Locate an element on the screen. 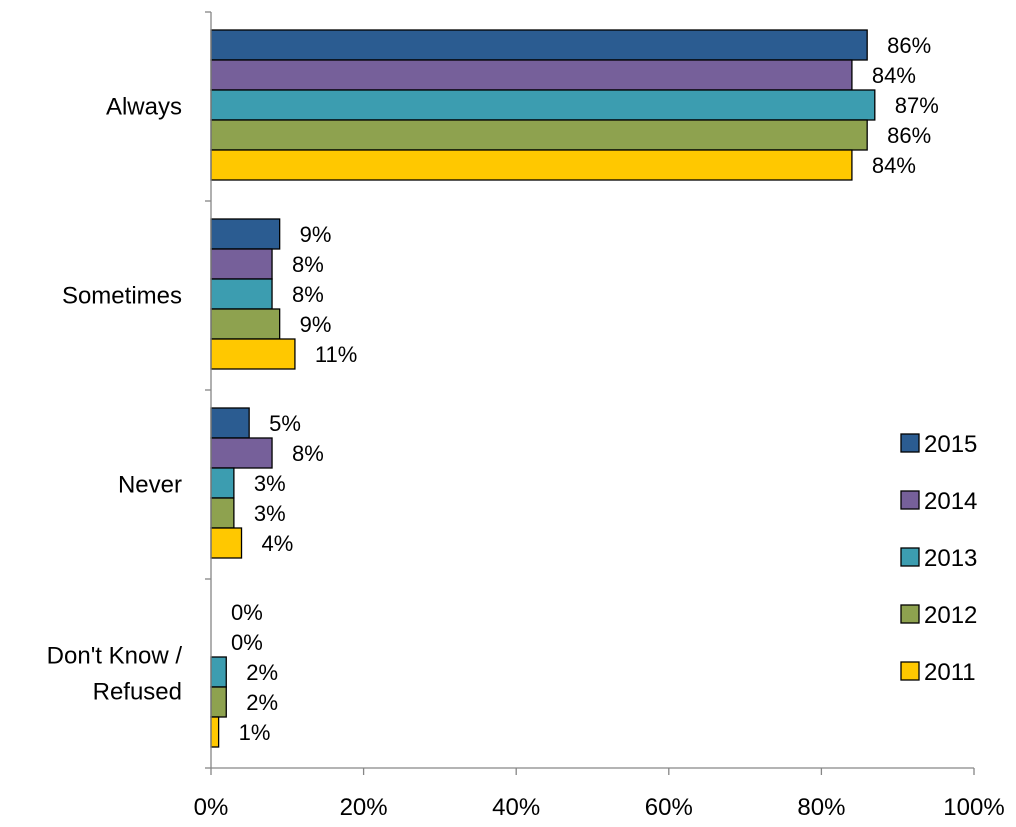 This screenshot has width=1016, height=827. data-label-2011-1: 11% is located at coordinates (336, 354).